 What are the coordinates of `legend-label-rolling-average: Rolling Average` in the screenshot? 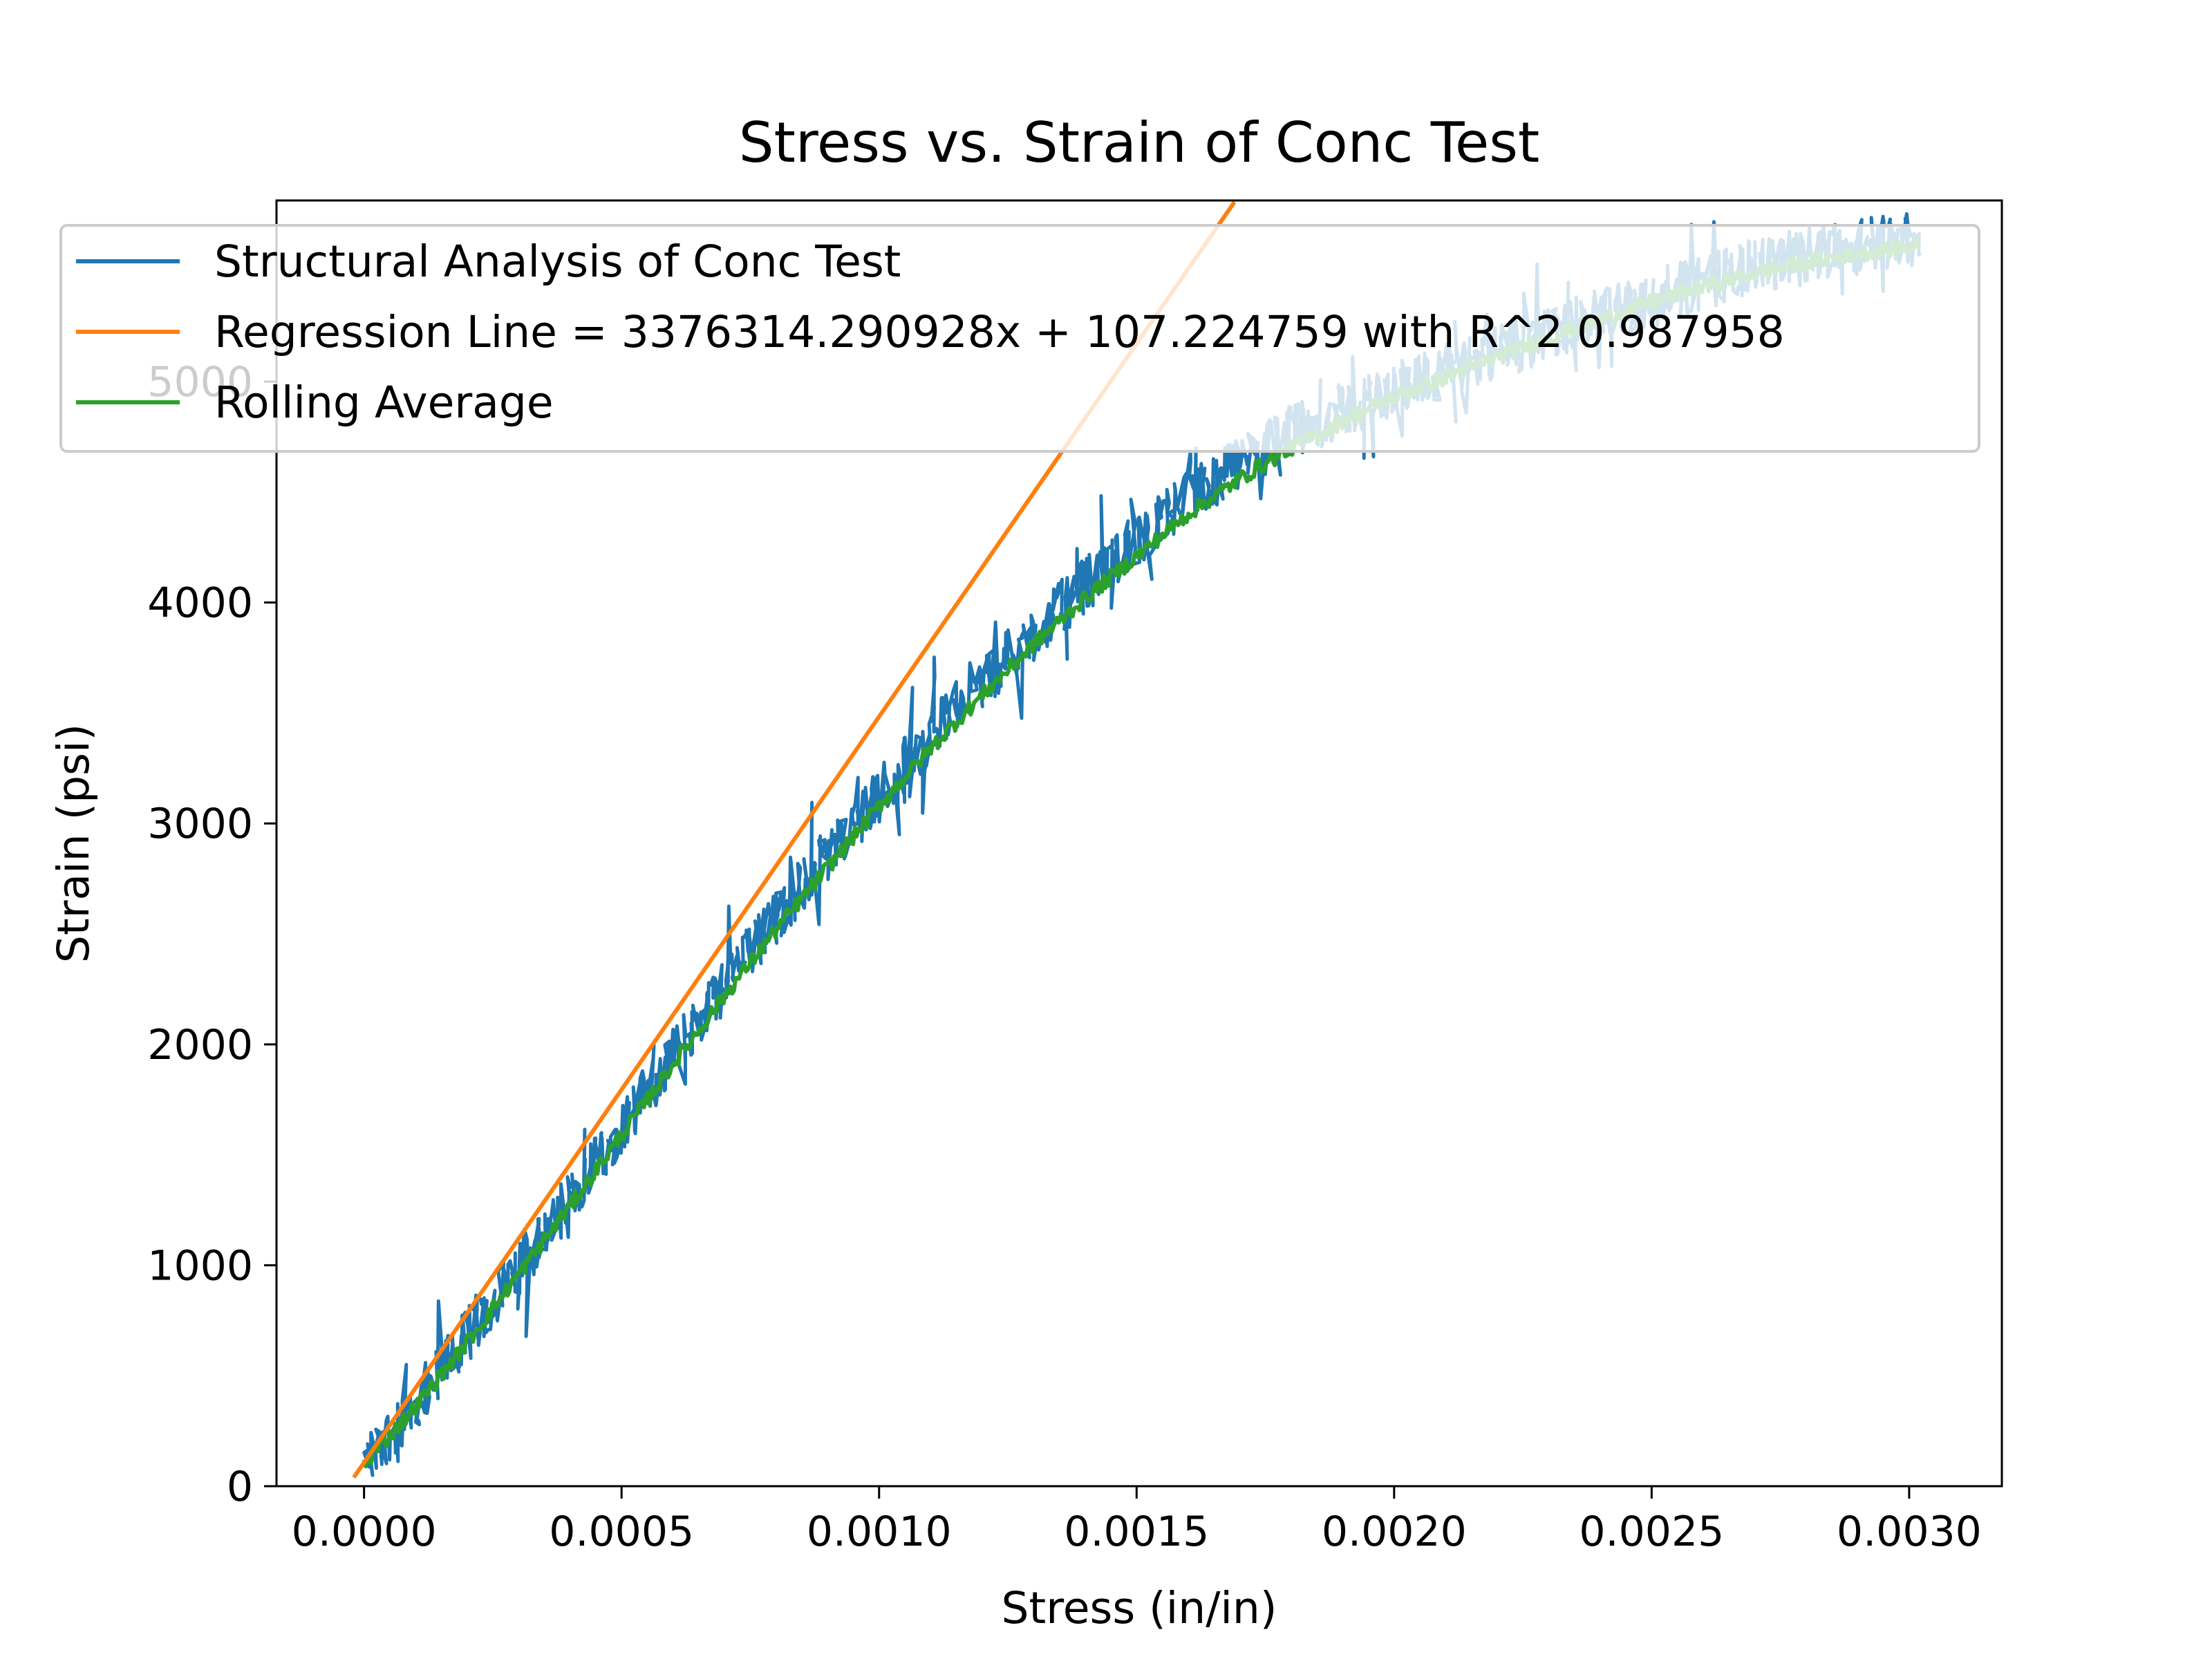 It's located at (384, 402).